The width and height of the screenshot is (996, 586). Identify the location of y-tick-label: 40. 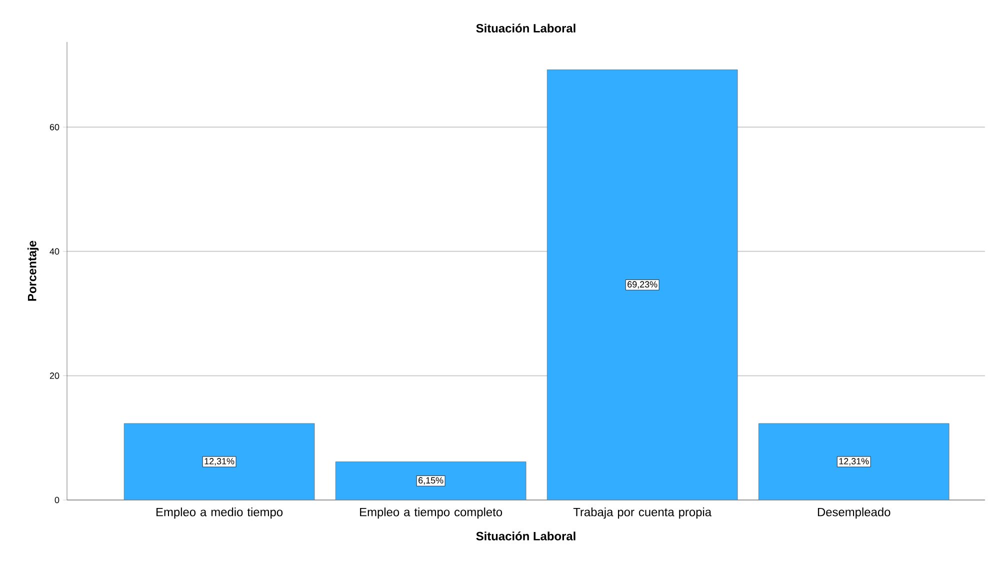
(55, 251).